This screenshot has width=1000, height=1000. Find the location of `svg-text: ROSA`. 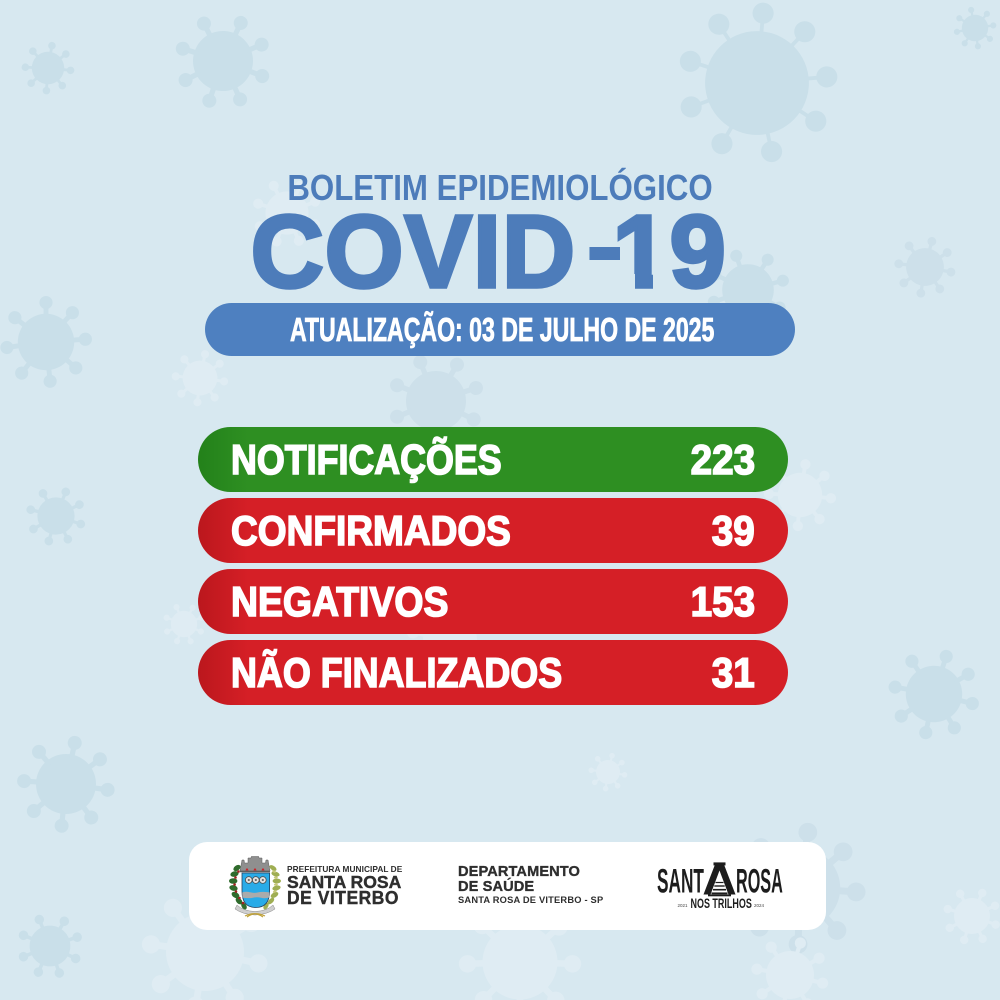

svg-text: ROSA is located at coordinates (759, 881).